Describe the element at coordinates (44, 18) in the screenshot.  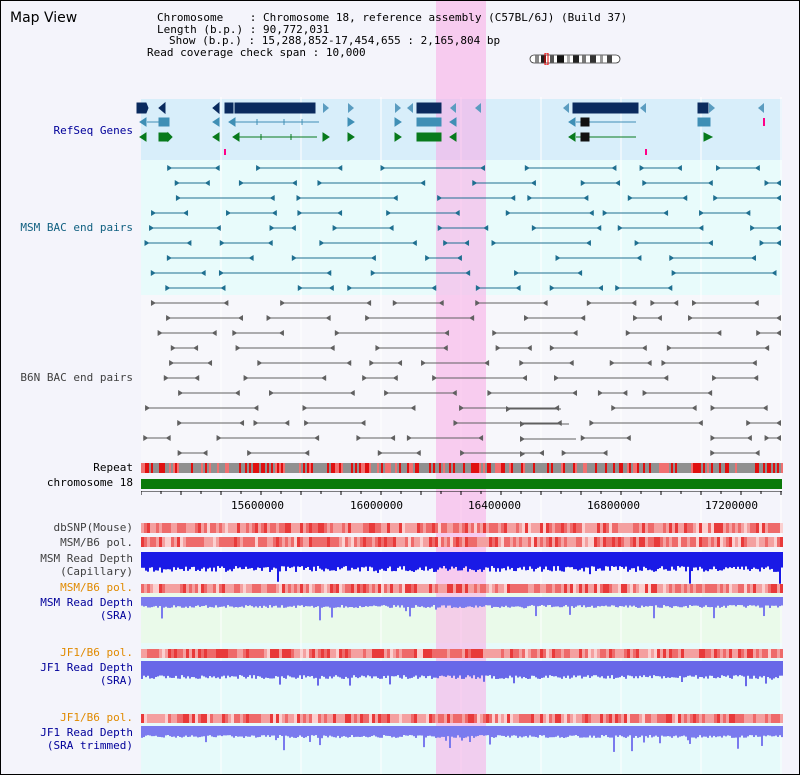
I see `window-title: Map View` at that location.